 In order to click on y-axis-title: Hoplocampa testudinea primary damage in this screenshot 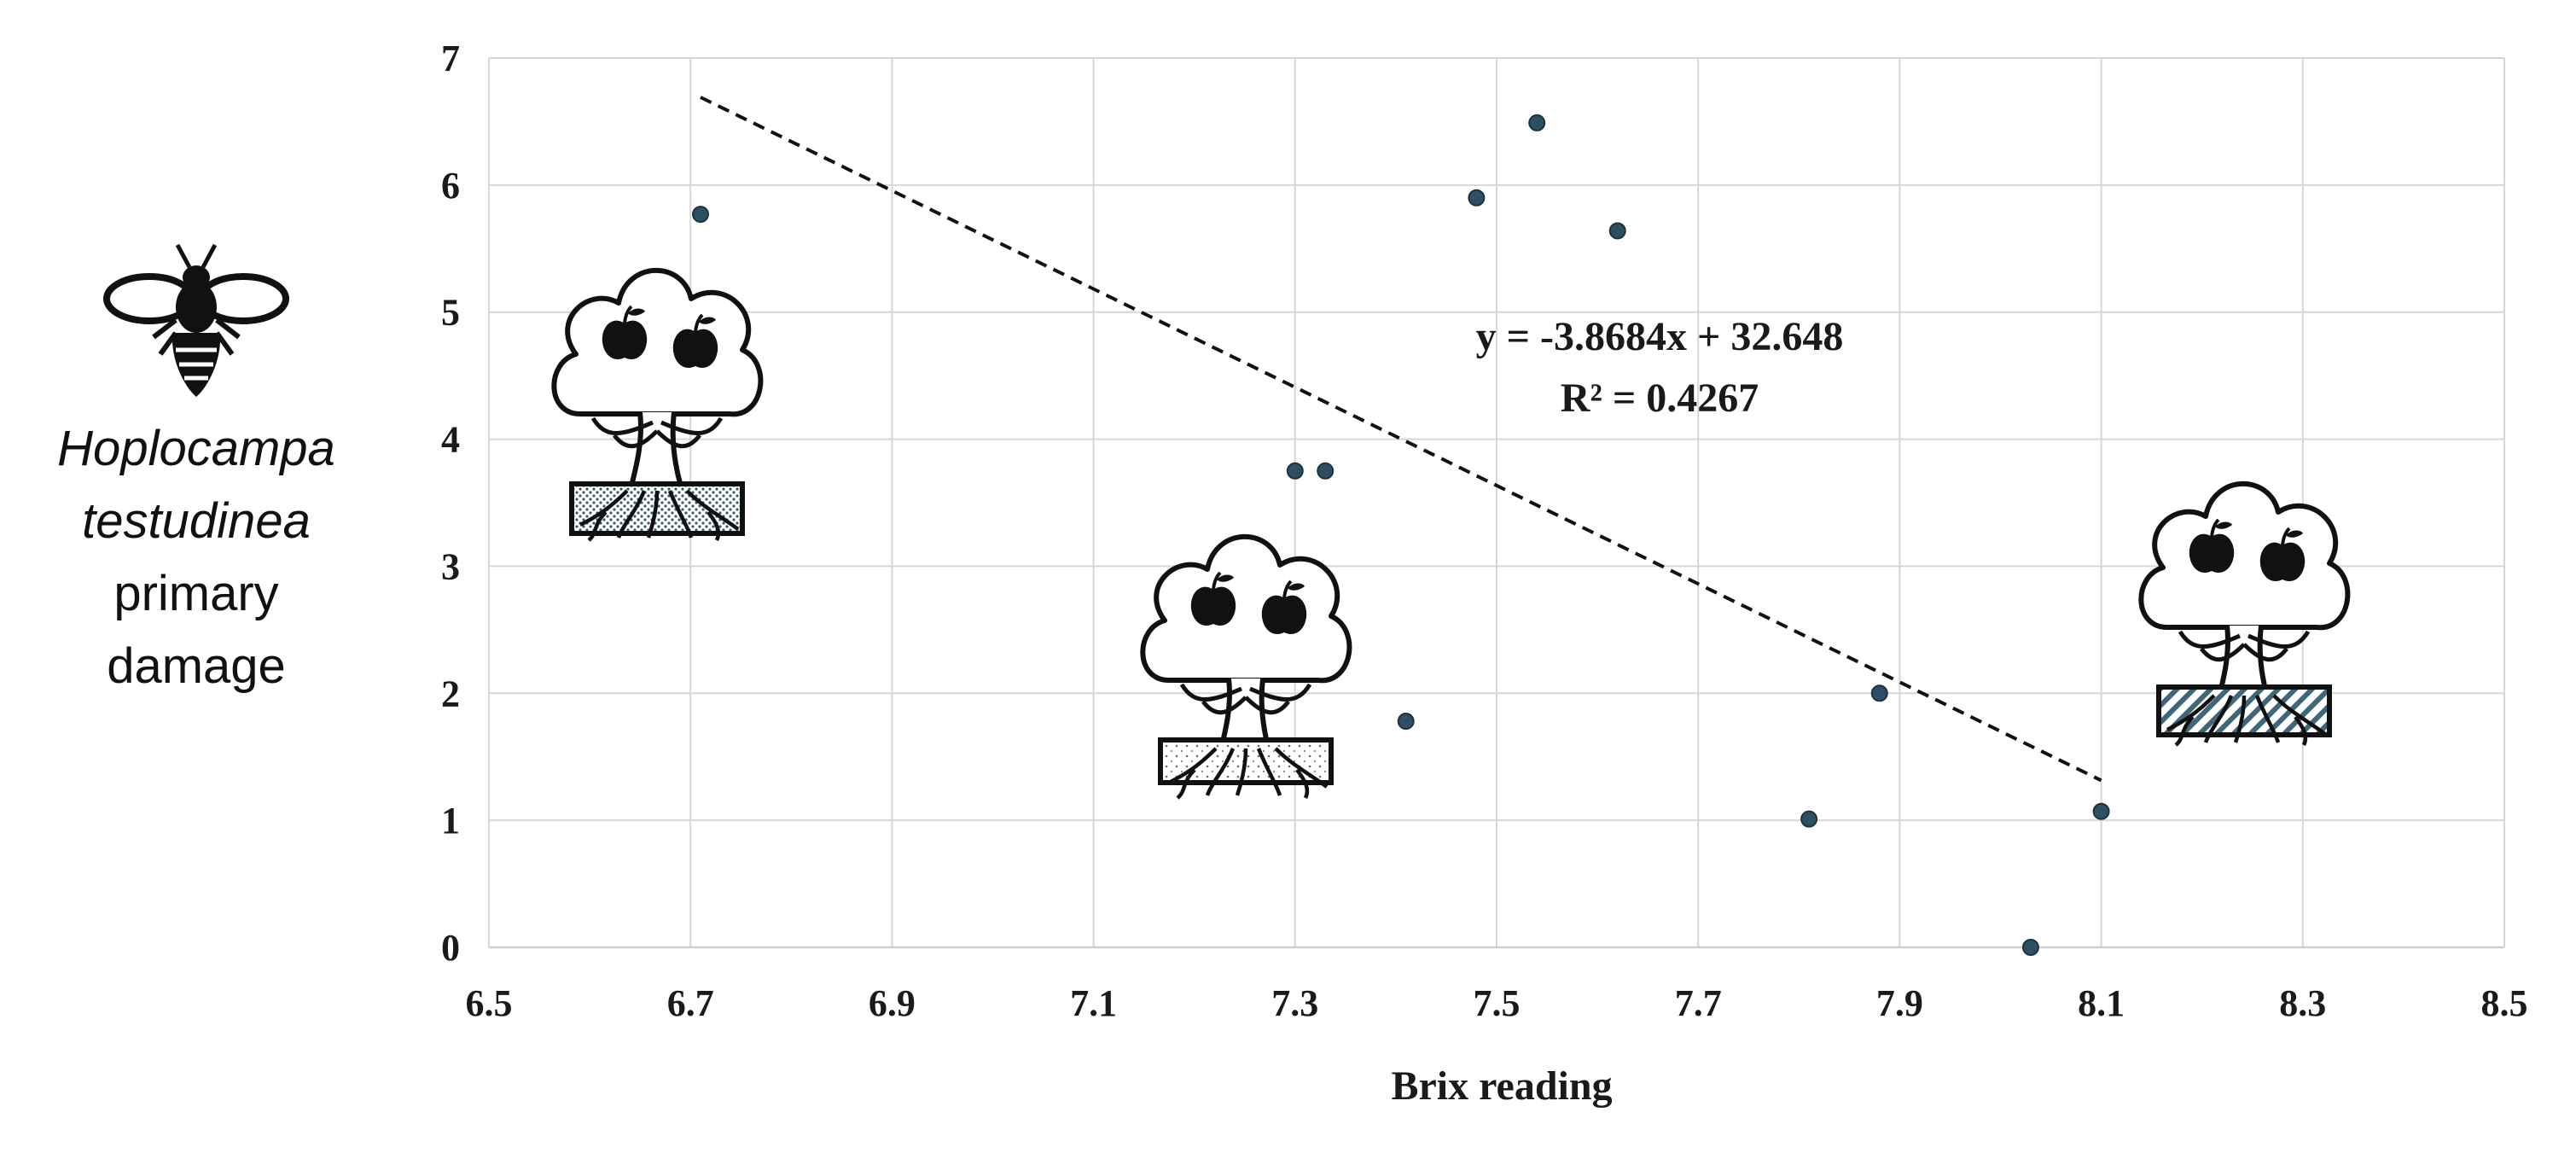, I will do `click(196, 557)`.